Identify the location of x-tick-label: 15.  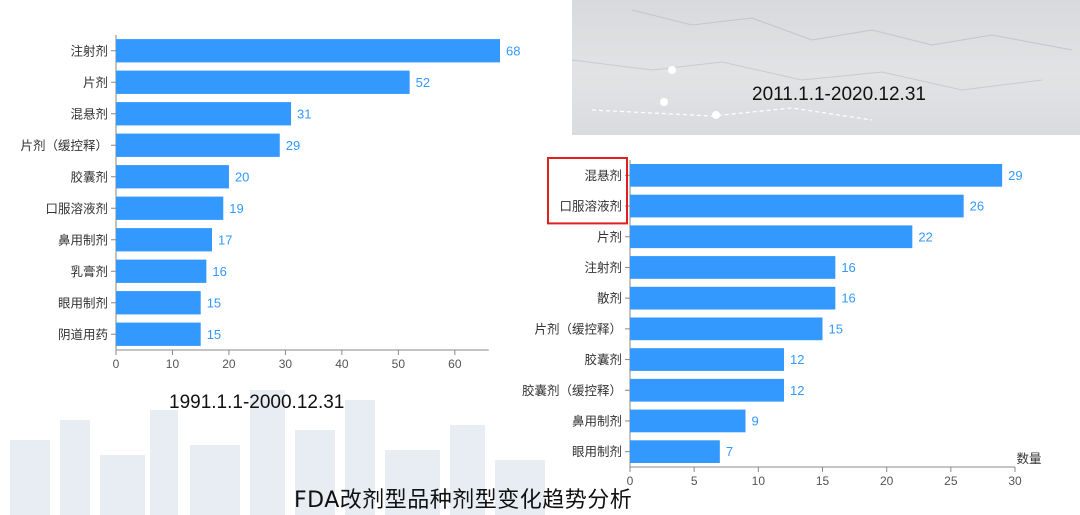
(823, 479).